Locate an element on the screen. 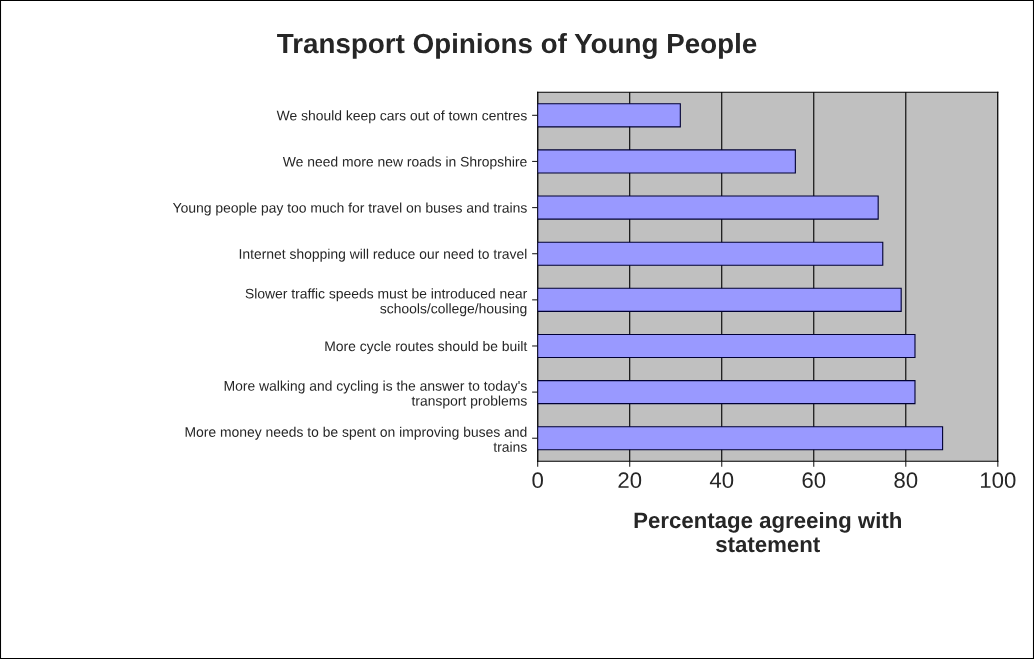  x-axis-title: Percentage agreeing with statement is located at coordinates (767, 532).